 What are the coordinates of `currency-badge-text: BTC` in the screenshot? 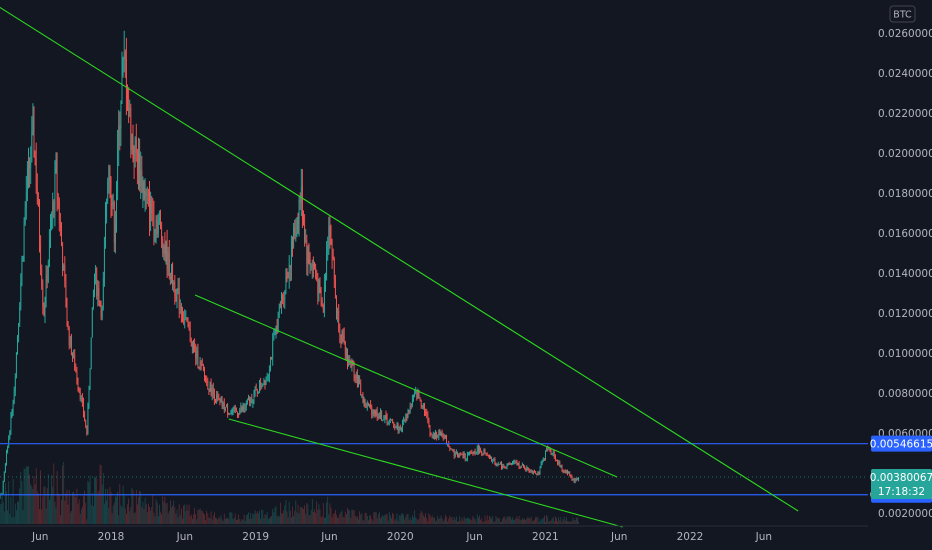 It's located at (902, 15).